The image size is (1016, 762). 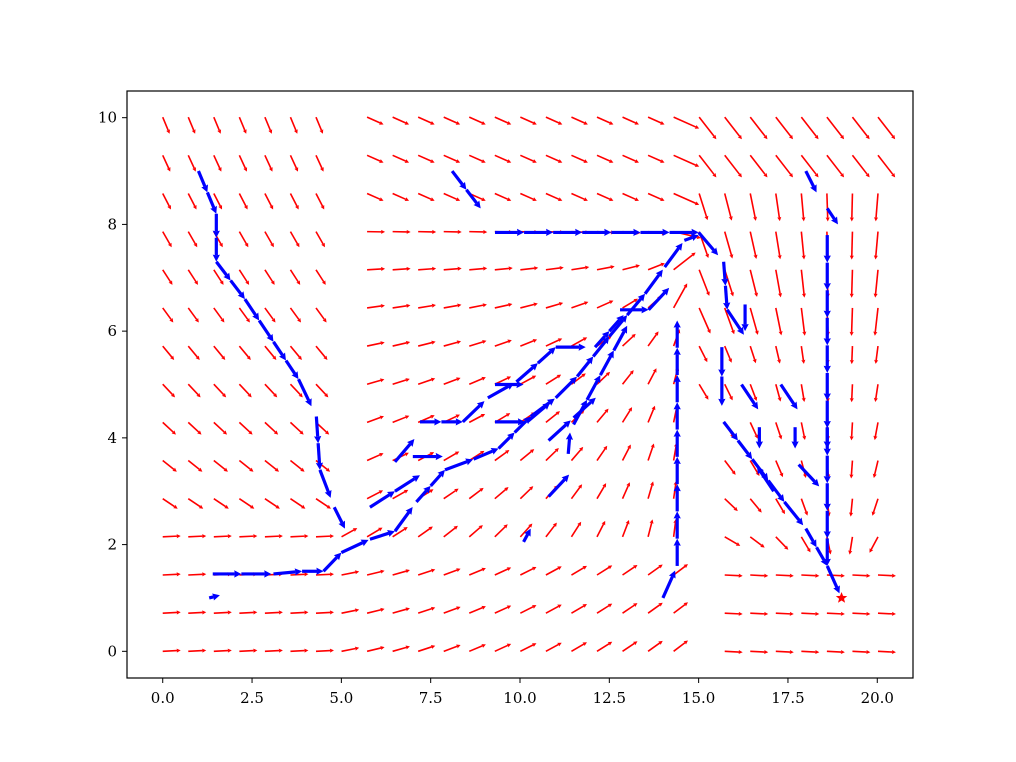 What do you see at coordinates (431, 698) in the screenshot?
I see `x-tick-label: 7.5` at bounding box center [431, 698].